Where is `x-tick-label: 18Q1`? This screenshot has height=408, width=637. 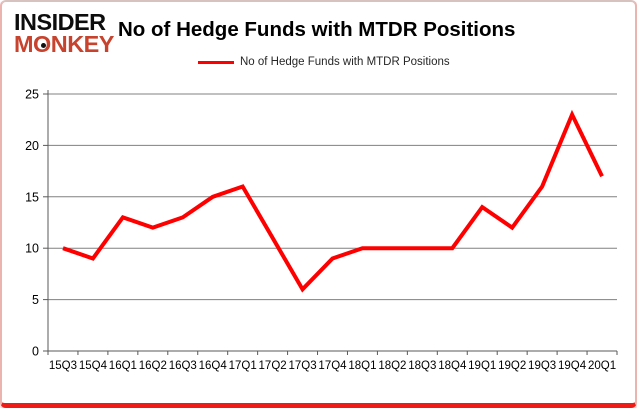 x-tick-label: 18Q1 is located at coordinates (362, 366).